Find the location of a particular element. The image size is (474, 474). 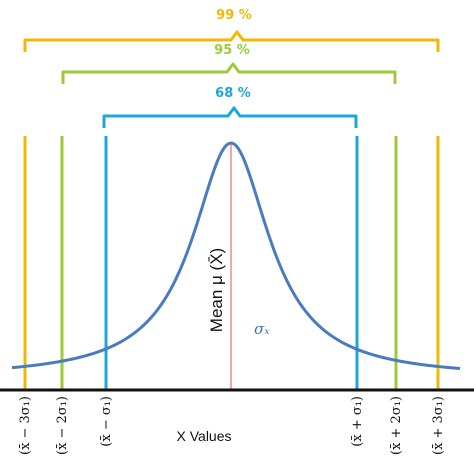

bracket-95: 95 % is located at coordinates (229, 63).